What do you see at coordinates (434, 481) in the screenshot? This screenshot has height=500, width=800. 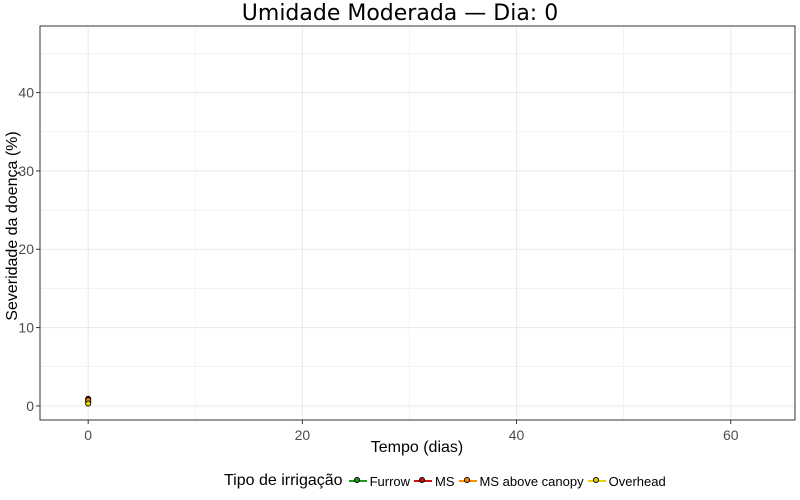 I see `legend-item-ms: MS` at bounding box center [434, 481].